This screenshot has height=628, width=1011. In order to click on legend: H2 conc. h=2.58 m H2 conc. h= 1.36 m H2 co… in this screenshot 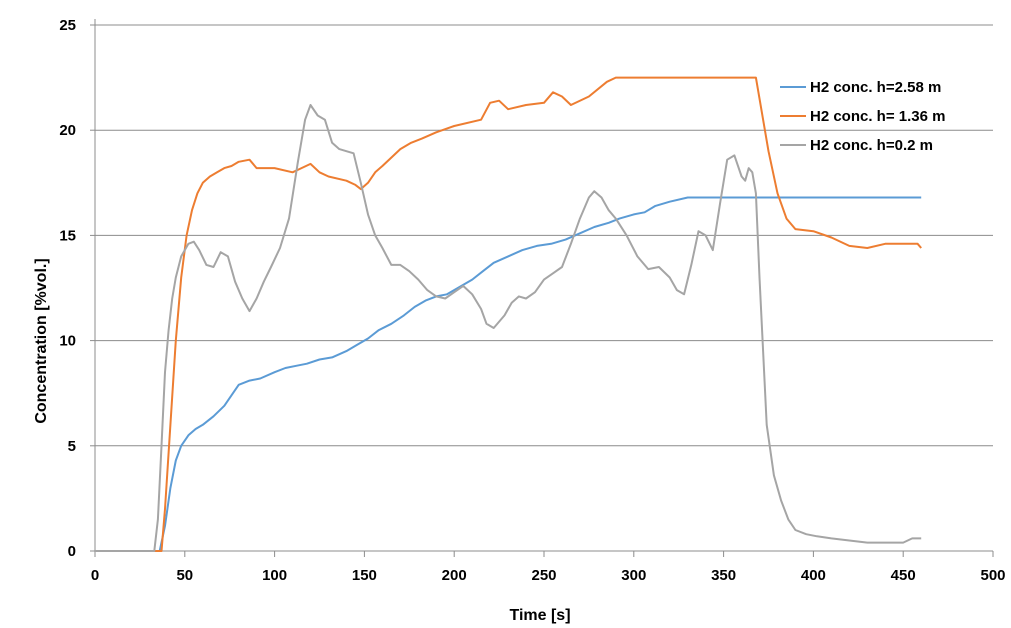, I will do `click(862, 116)`.